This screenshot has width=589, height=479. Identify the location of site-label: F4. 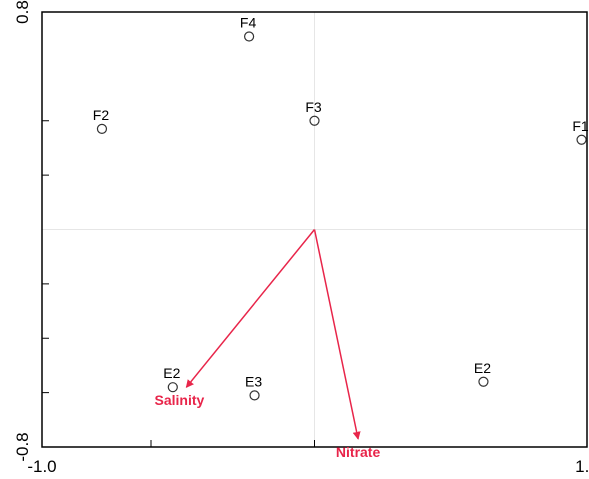
(248, 22).